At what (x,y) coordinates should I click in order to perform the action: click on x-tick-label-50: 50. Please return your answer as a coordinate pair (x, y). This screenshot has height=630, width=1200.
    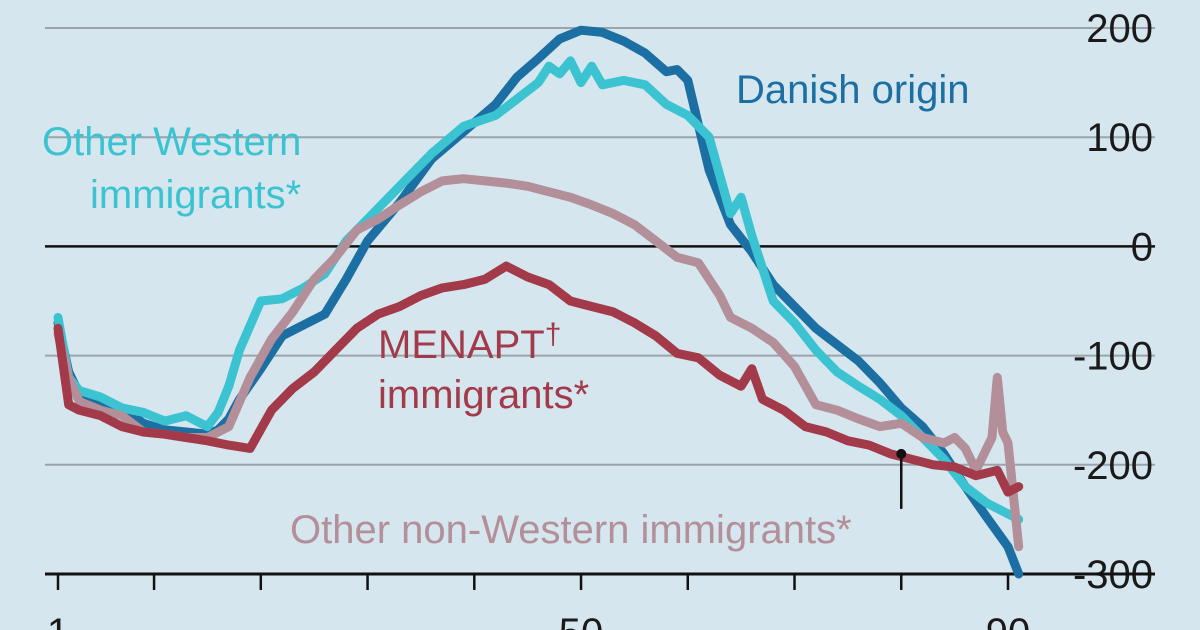
    Looking at the image, I should click on (581, 620).